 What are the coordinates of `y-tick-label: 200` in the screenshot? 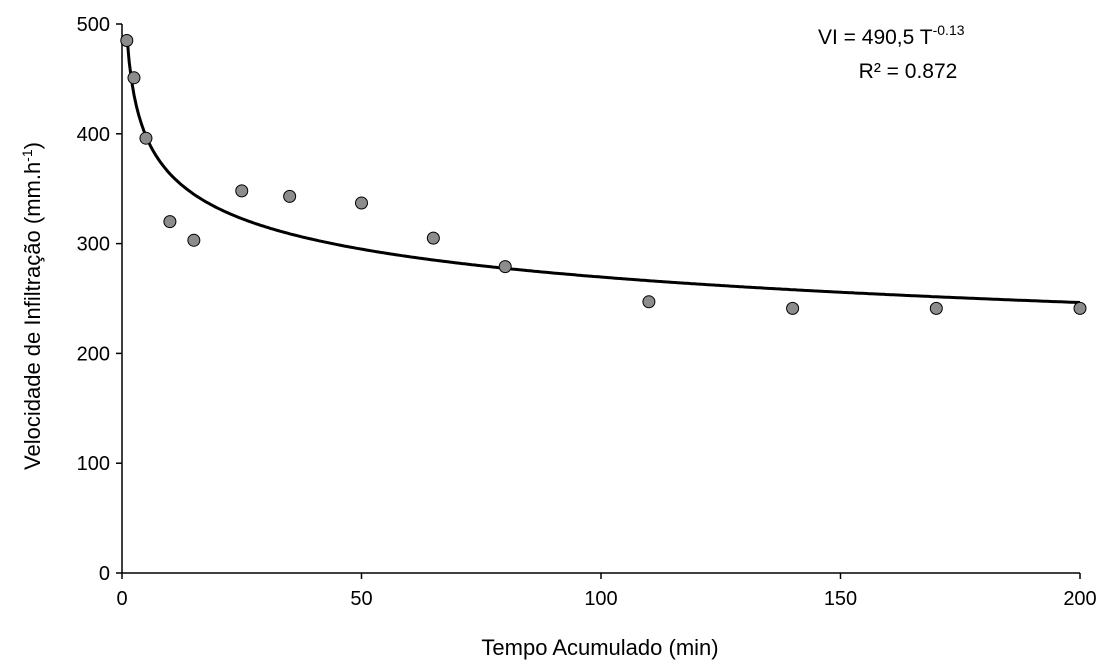 It's located at (93, 354).